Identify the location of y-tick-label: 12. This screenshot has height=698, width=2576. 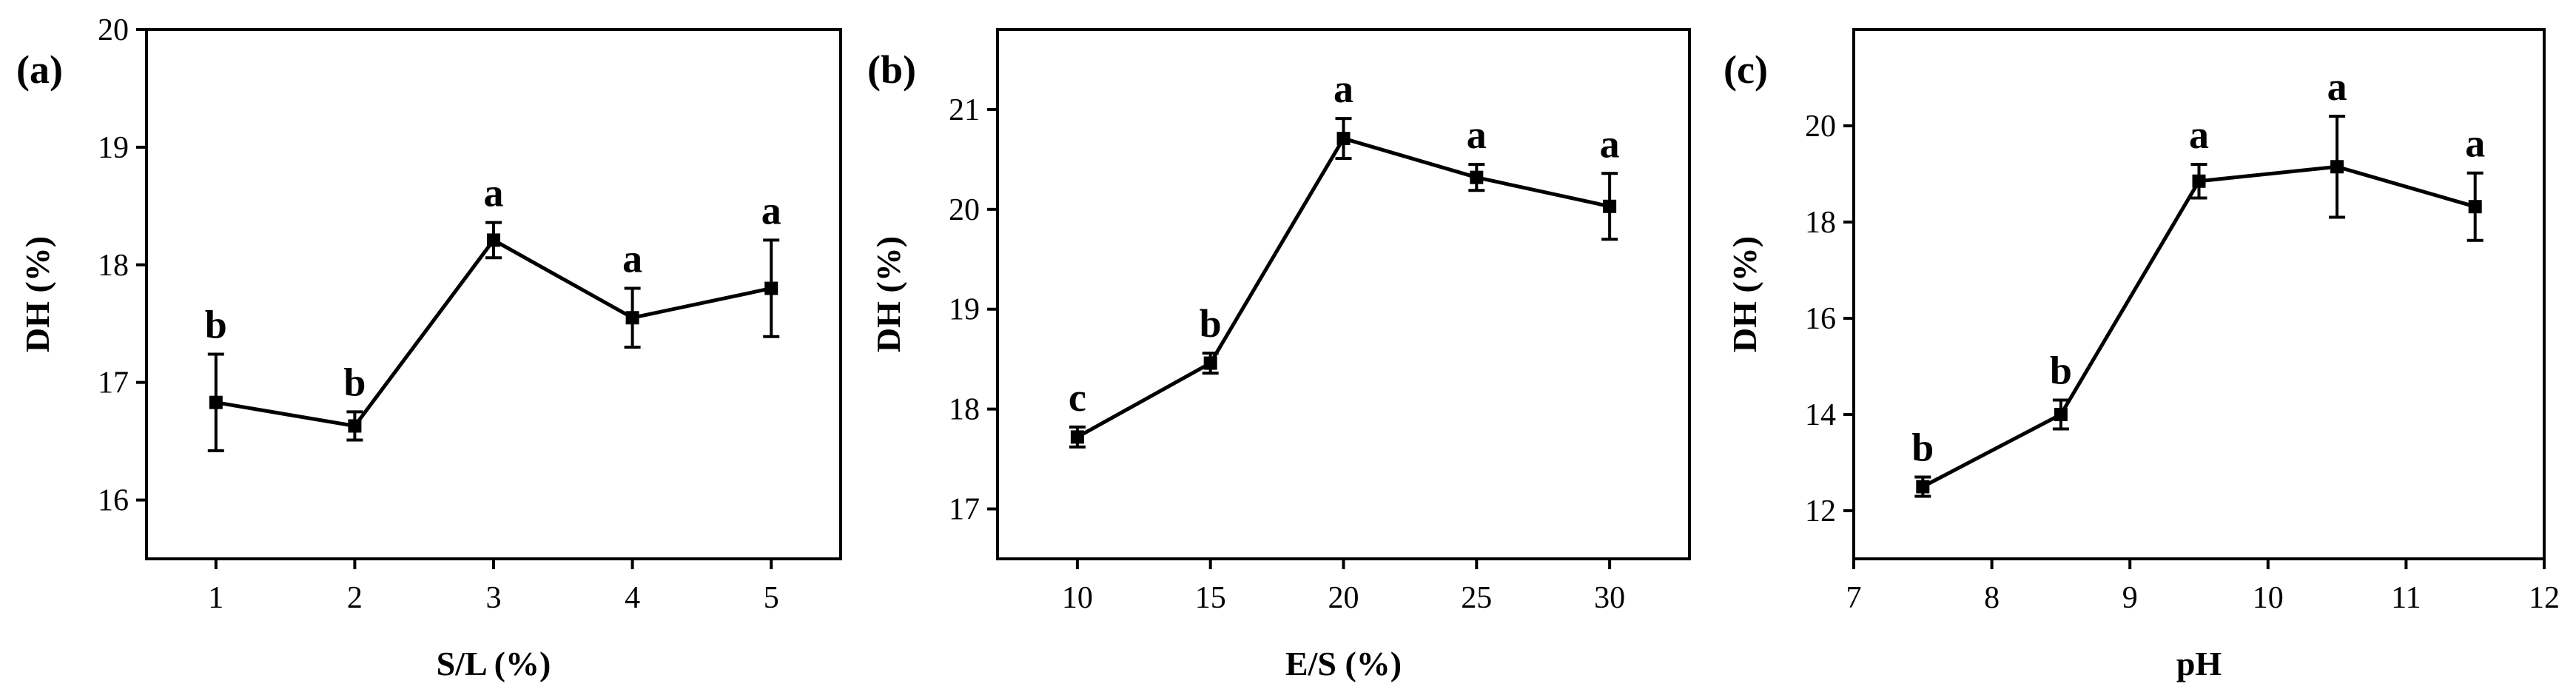
(1820, 511).